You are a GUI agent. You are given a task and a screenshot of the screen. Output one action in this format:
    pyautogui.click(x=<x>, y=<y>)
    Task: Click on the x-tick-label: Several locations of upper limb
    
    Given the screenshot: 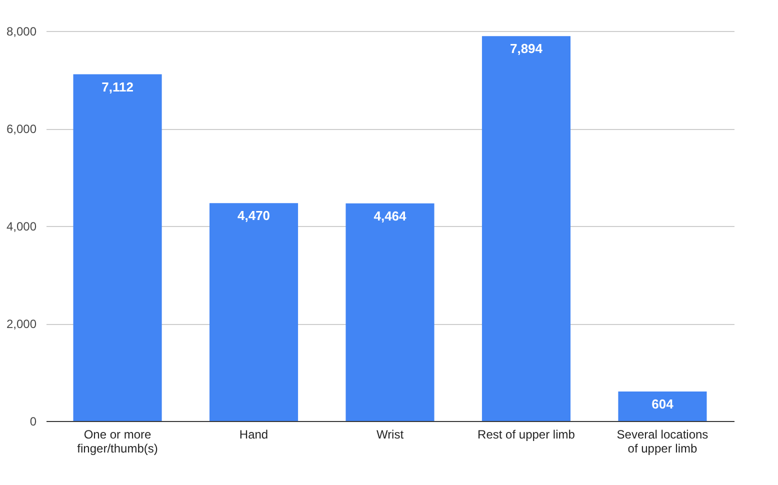 What is the action you would take?
    pyautogui.click(x=662, y=442)
    